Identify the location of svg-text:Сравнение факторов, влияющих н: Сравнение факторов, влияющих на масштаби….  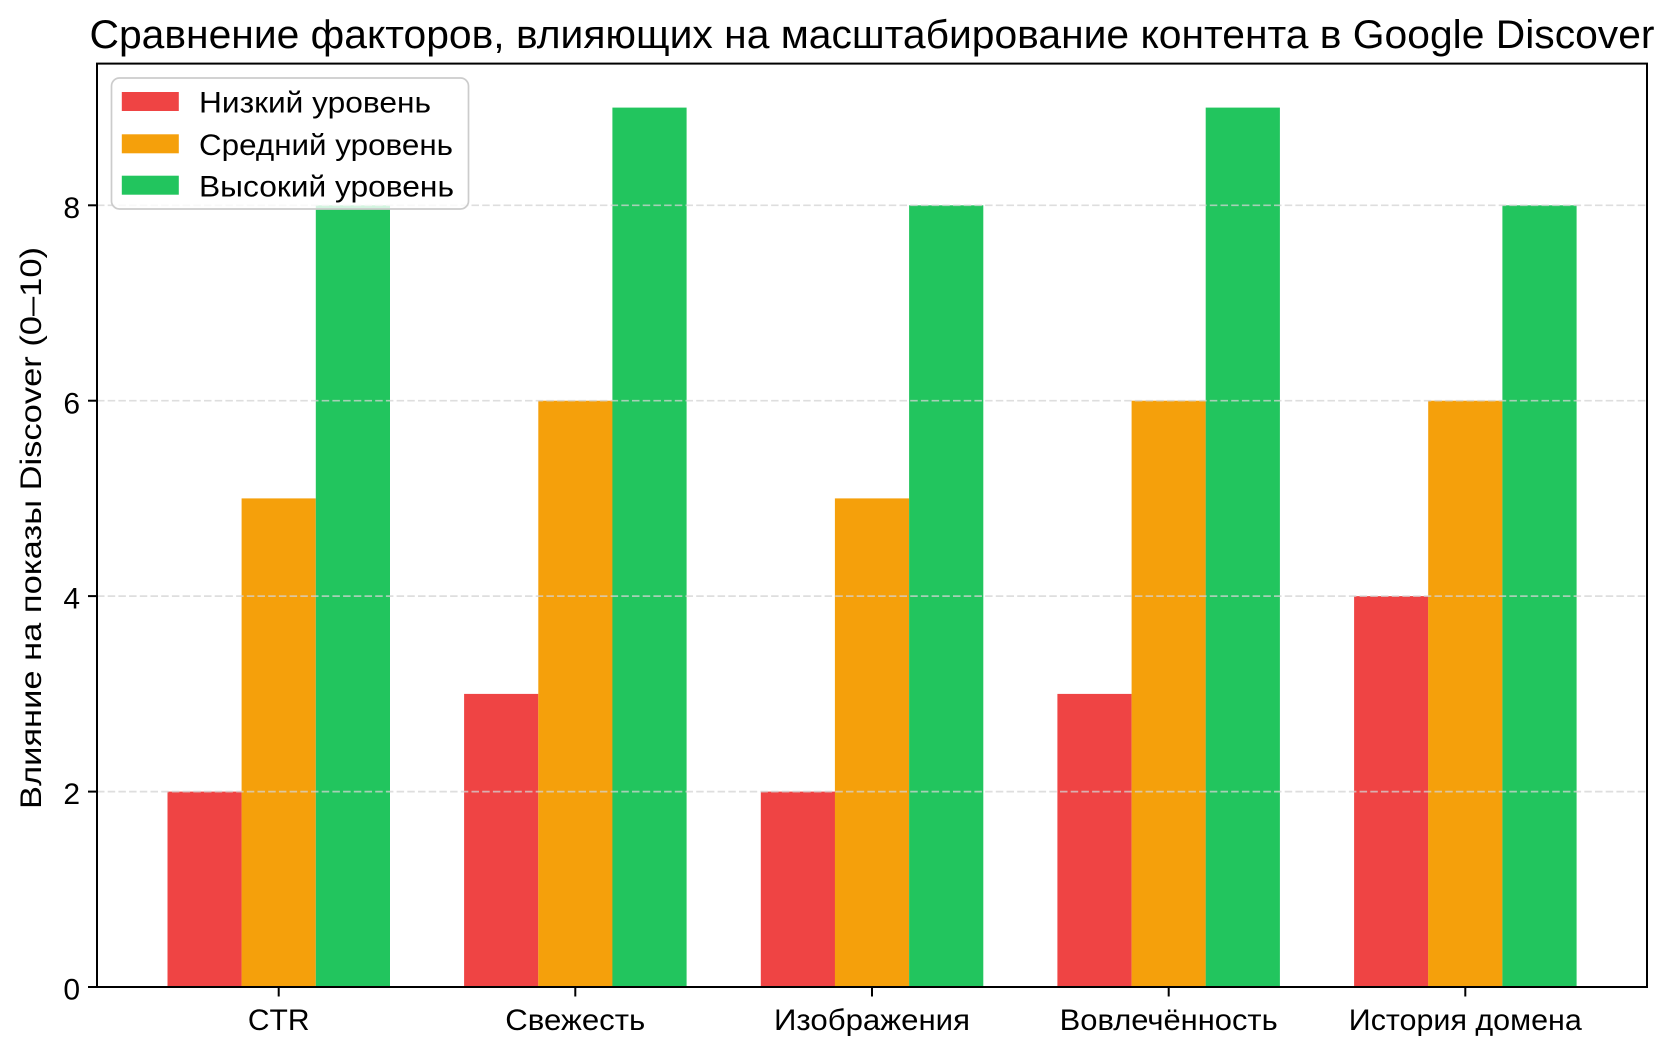
(872, 35).